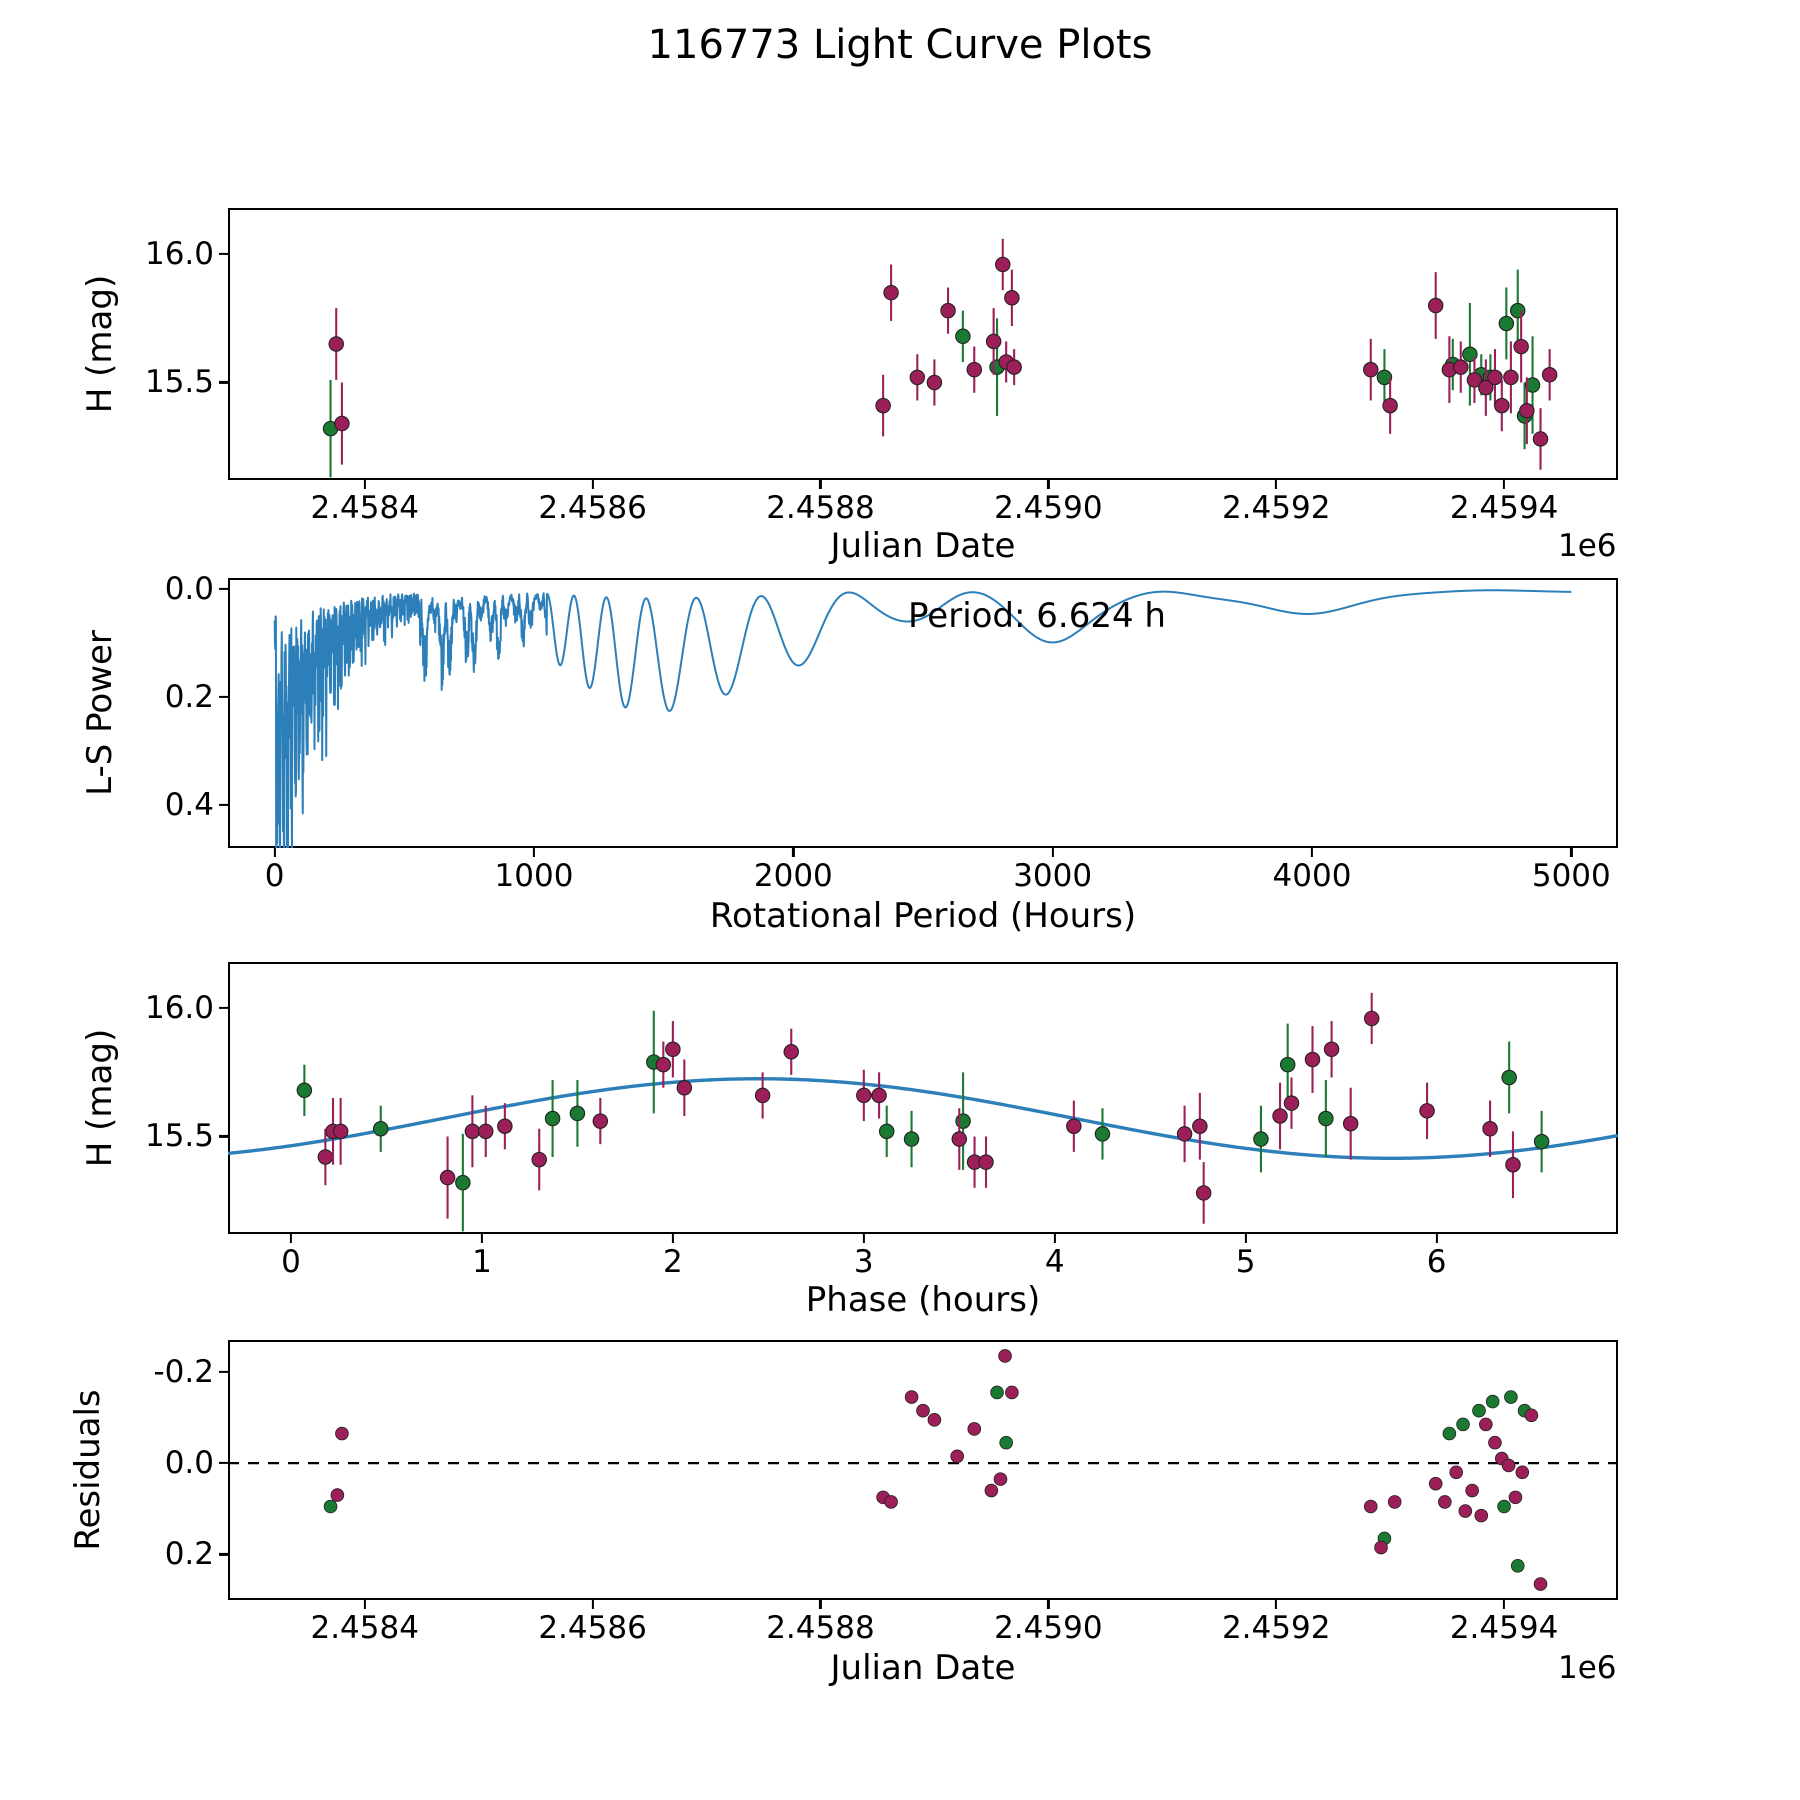 The width and height of the screenshot is (1800, 1800). I want to click on periodogram-y-label: L-S Power, so click(100, 713).